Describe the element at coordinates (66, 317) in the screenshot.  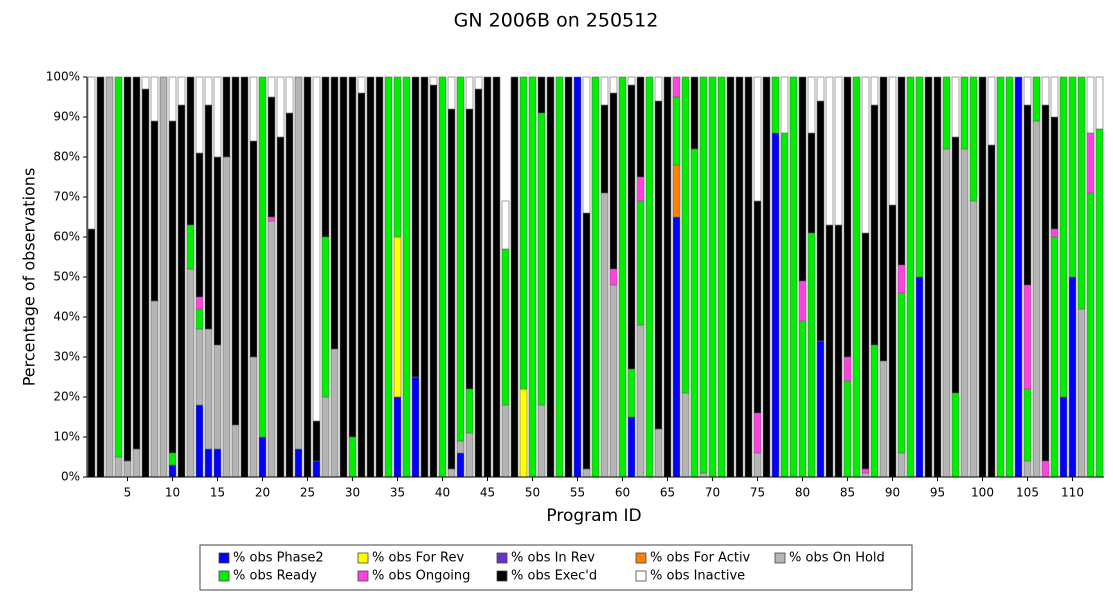
I see `y-tick-label: 40%` at that location.